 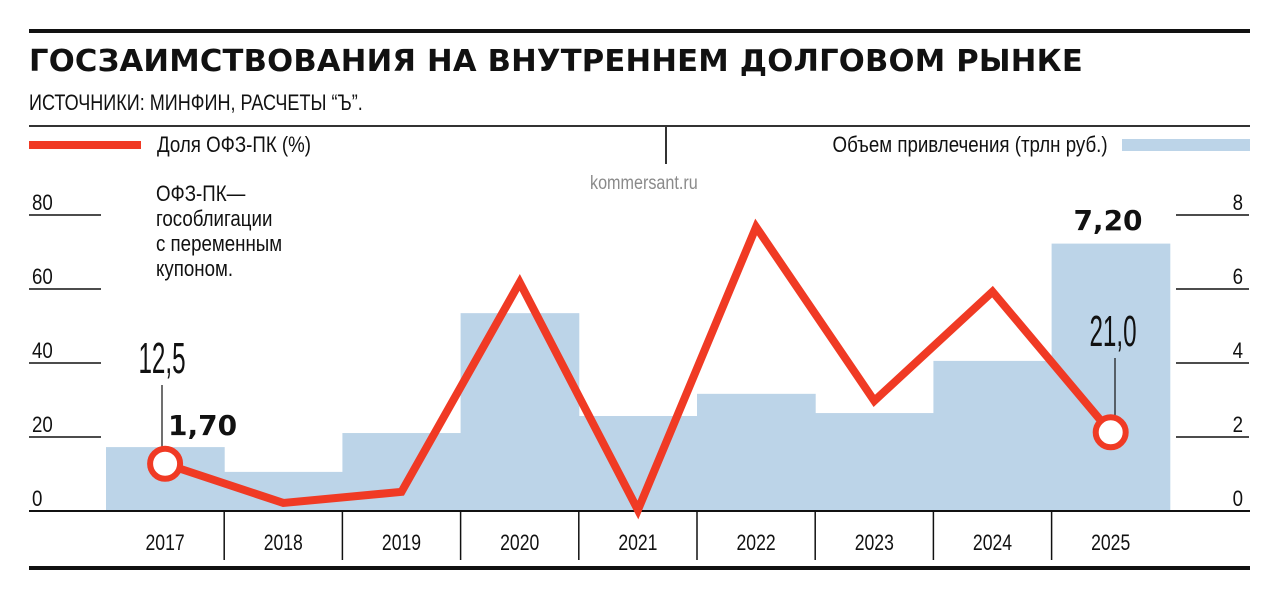 I want to click on right-axis: 0 2 4 6 8, so click(x=1212, y=352).